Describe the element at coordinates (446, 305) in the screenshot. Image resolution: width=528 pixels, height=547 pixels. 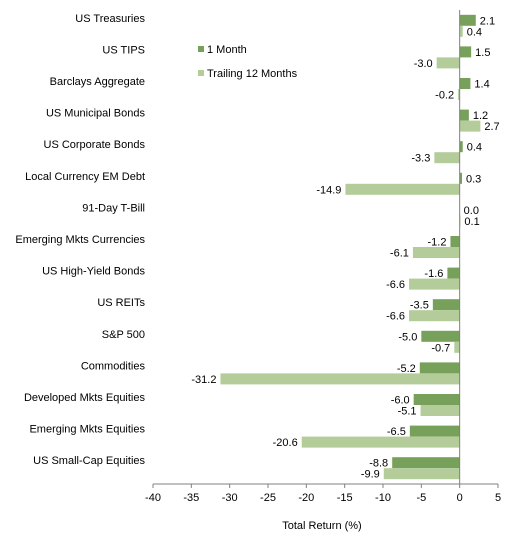
I see `bar-1-month-us-reits` at that location.